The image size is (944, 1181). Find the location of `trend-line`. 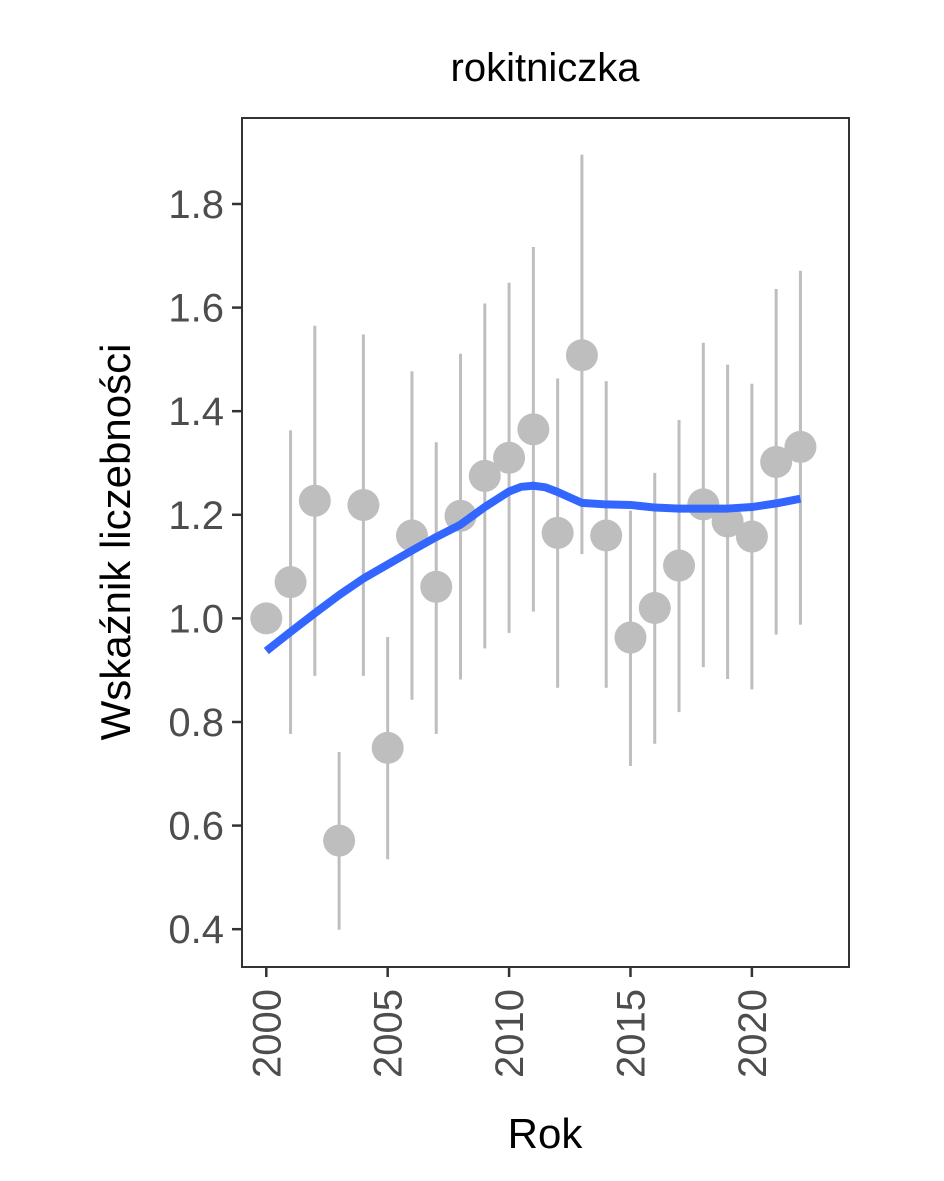

trend-line is located at coordinates (532, 568).